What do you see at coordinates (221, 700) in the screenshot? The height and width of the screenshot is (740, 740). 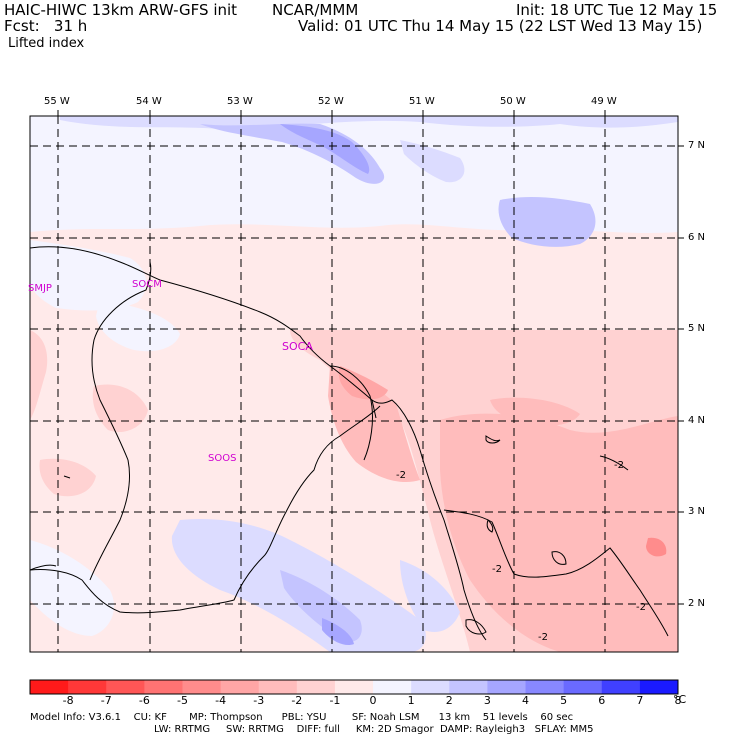 I see `colorbar-label: -4` at bounding box center [221, 700].